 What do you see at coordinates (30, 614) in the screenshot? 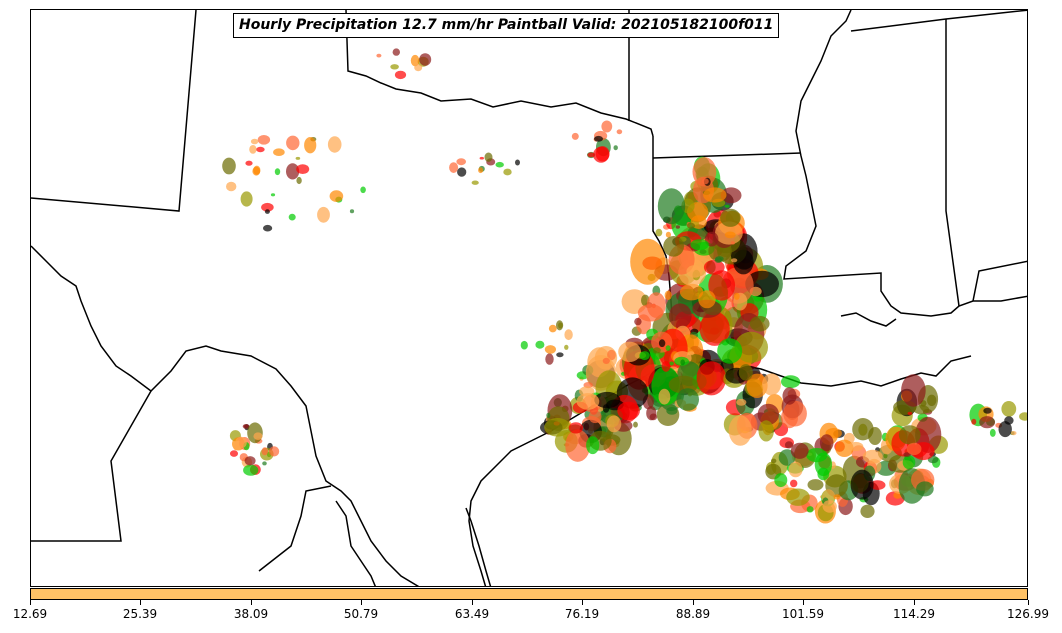
I see `colorbar-tick-label: 12.69` at bounding box center [30, 614].